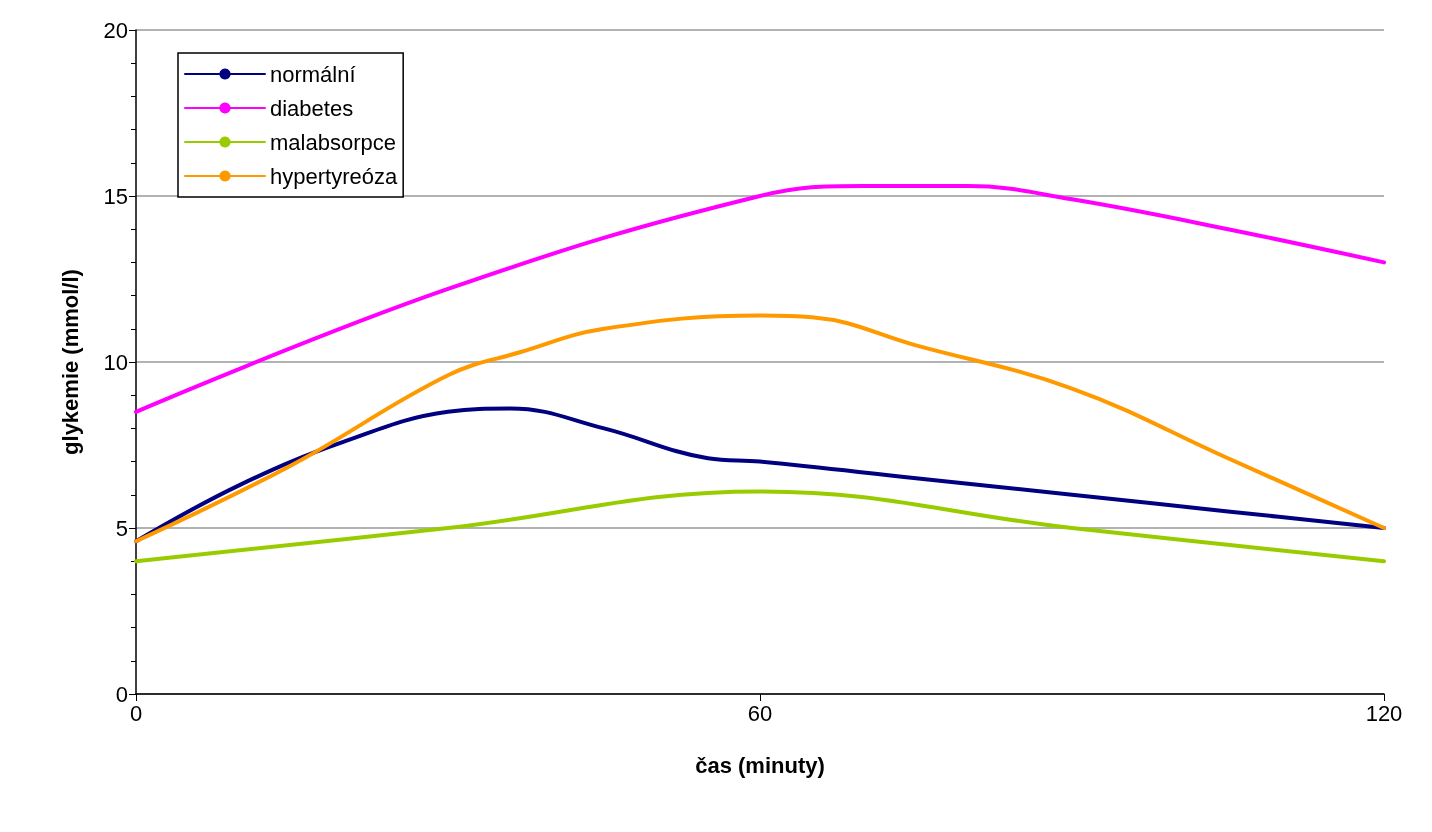 The image size is (1432, 832). I want to click on y-tick-label: 0, so click(121, 694).